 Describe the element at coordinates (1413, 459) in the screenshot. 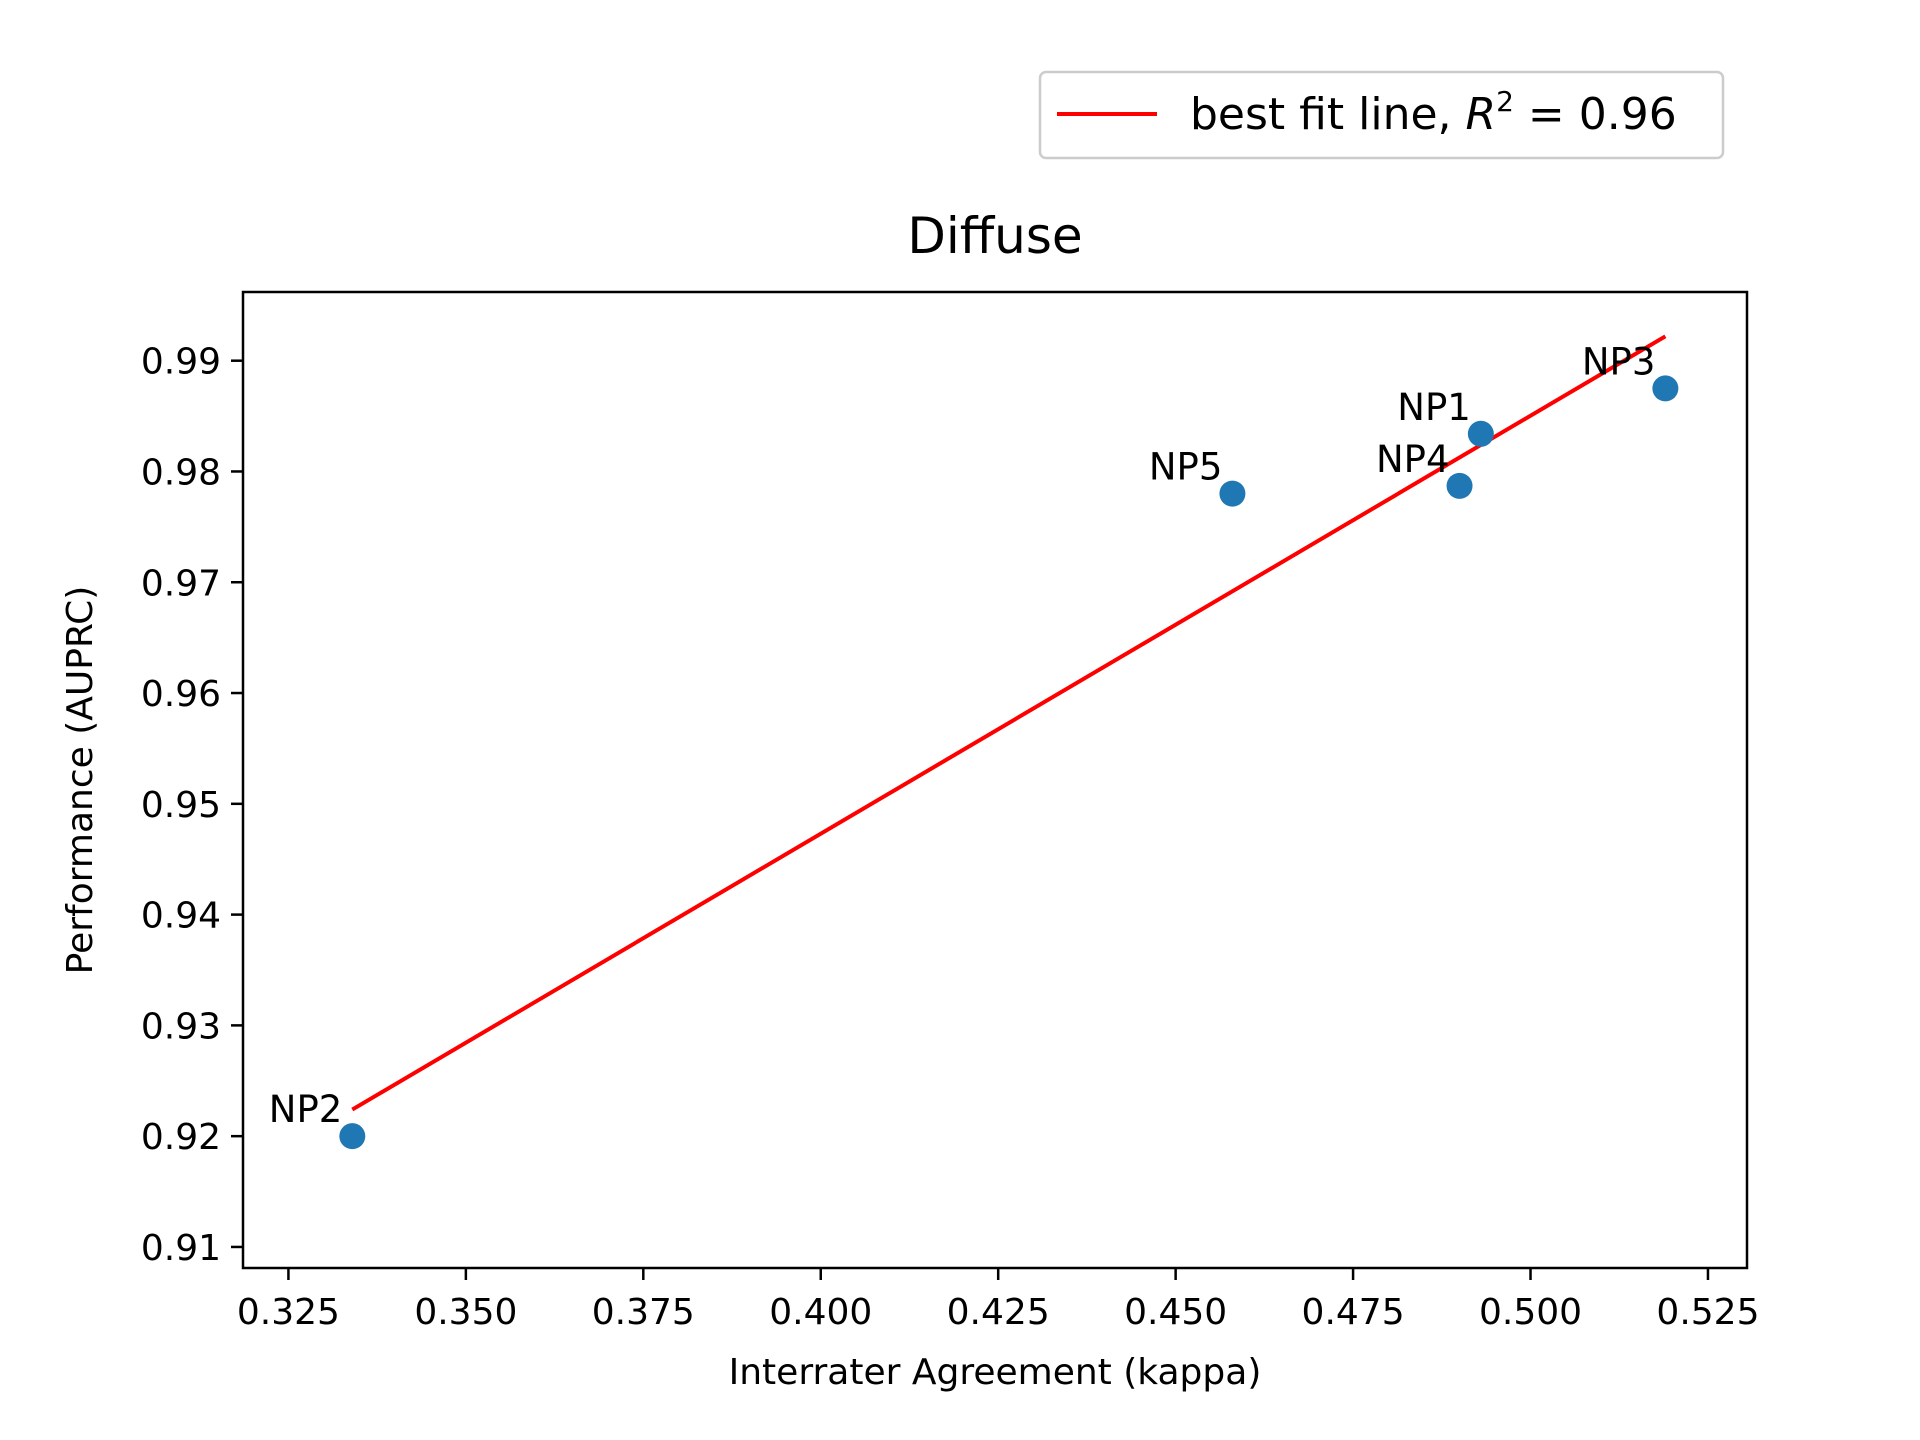

I see `point-label-np4: NP4` at that location.